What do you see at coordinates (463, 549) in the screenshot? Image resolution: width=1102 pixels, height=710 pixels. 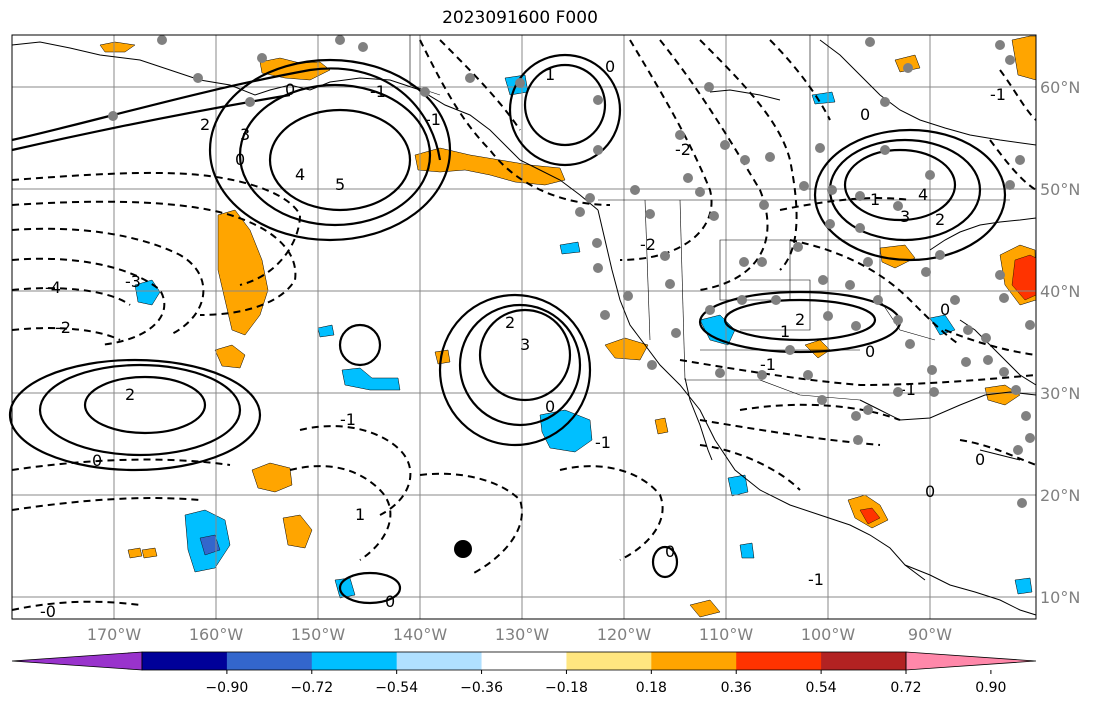 I see `storm-center-marker` at bounding box center [463, 549].